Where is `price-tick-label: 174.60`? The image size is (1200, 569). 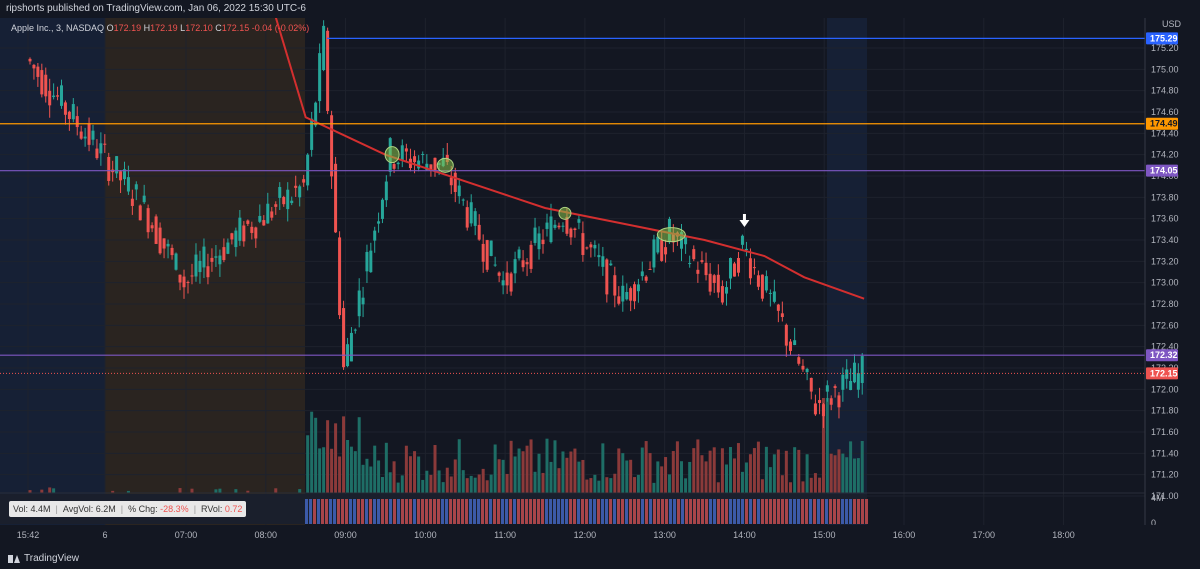 price-tick-label: 174.60 is located at coordinates (1165, 112).